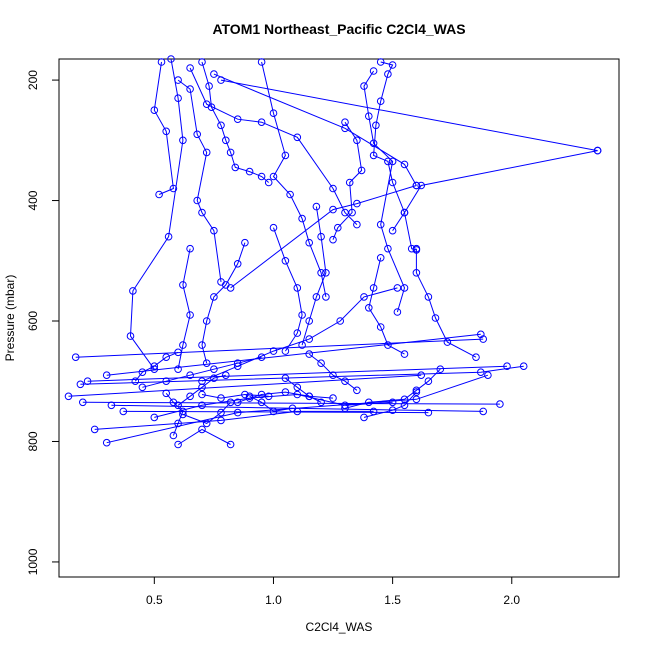 The height and width of the screenshot is (650, 650). Describe the element at coordinates (33, 200) in the screenshot. I see `y-tick-label: 400` at that location.